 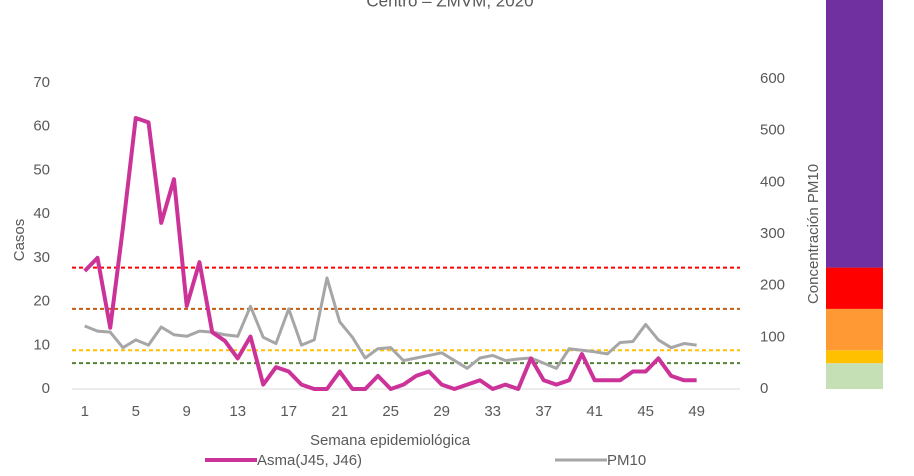 What do you see at coordinates (626, 460) in the screenshot?
I see `legend-label: PM10` at bounding box center [626, 460].